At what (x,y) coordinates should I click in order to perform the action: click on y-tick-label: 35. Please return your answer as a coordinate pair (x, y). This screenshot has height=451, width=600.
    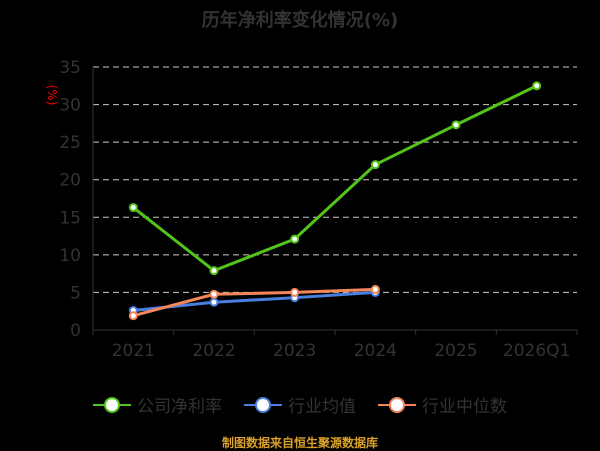
    Looking at the image, I should click on (70, 68).